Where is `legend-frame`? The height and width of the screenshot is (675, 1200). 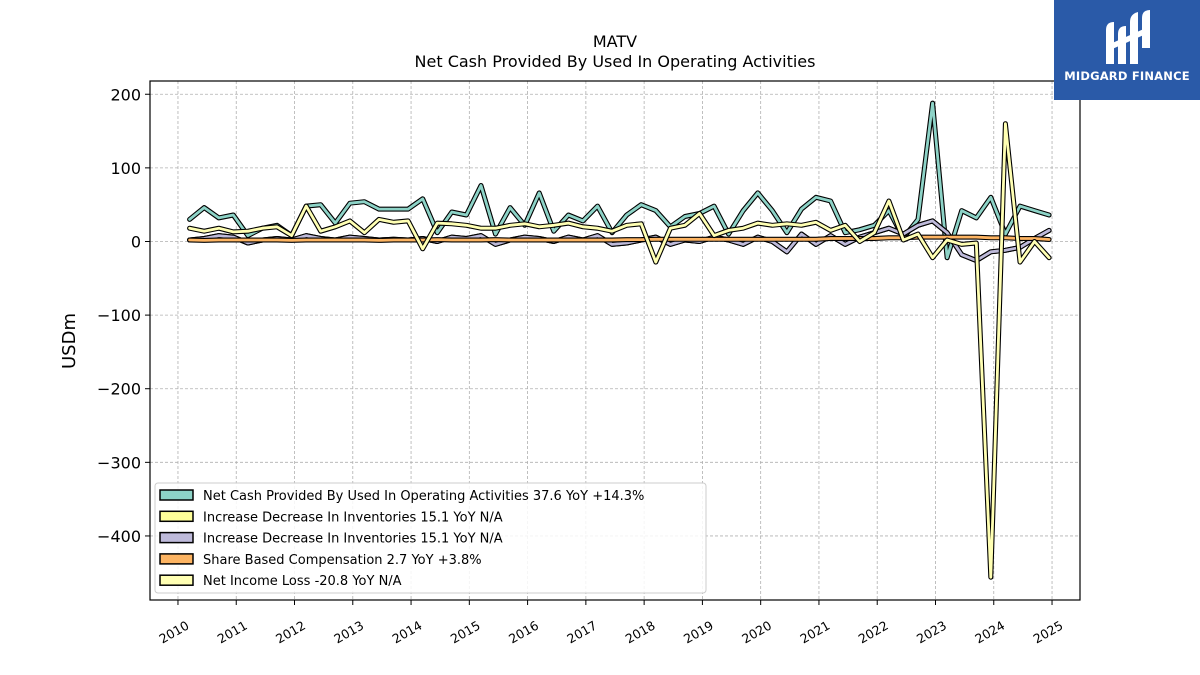 legend-frame is located at coordinates (430, 538).